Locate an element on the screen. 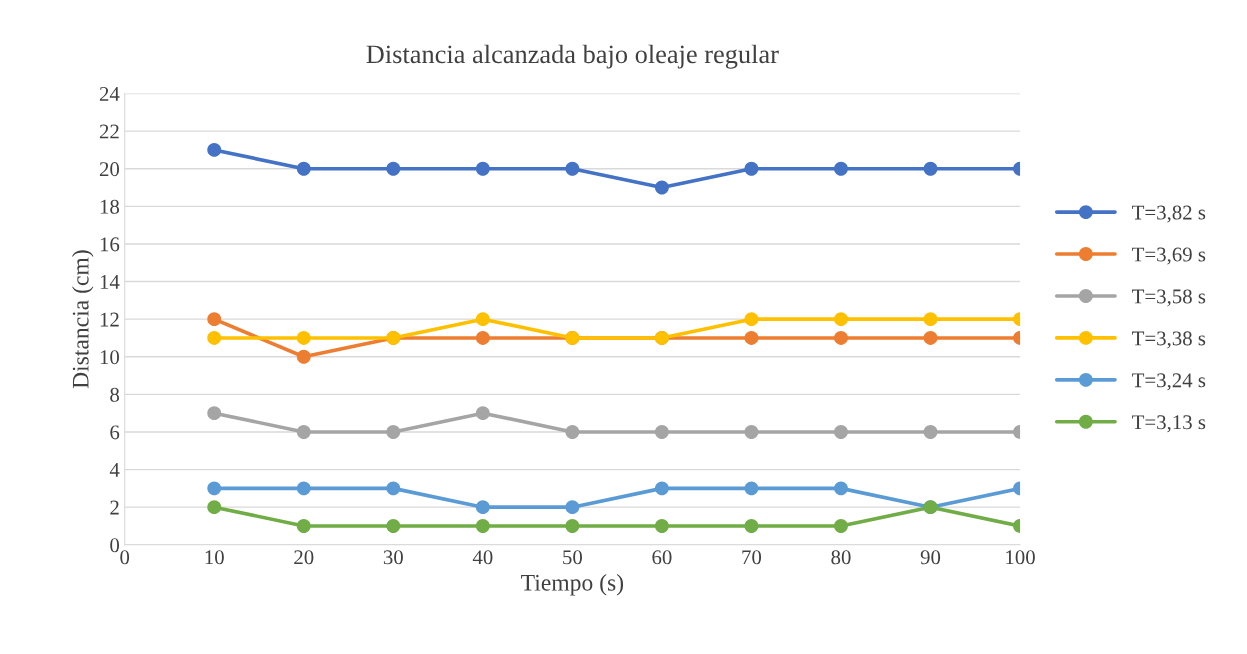 The width and height of the screenshot is (1247, 654). legend-label: T=3,82 s is located at coordinates (1169, 214).